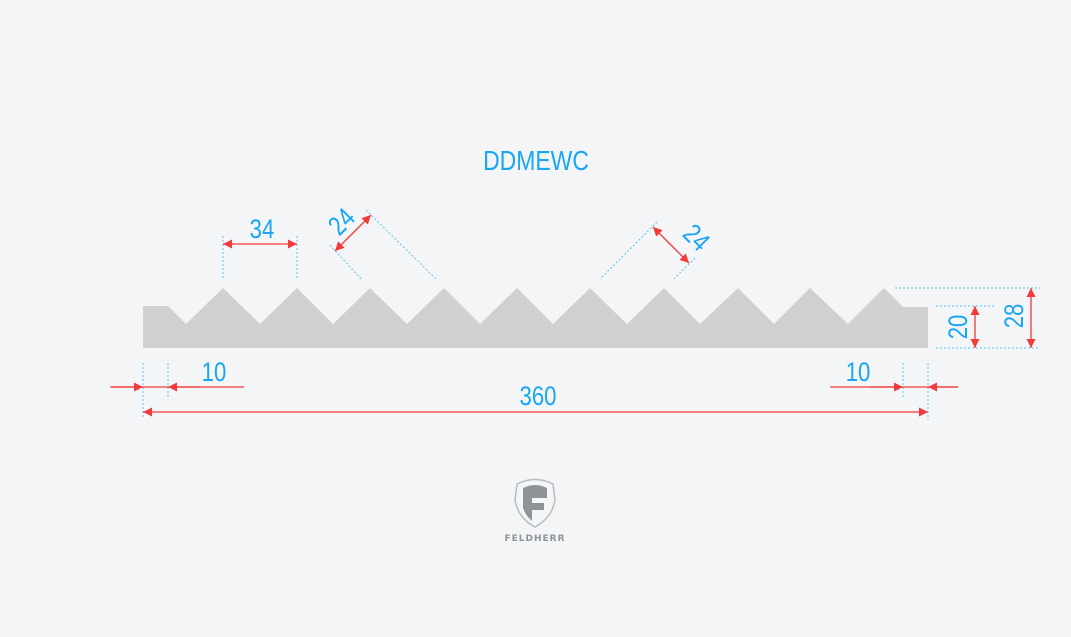  Describe the element at coordinates (535, 503) in the screenshot. I see `shield-f-logo-icon` at that location.